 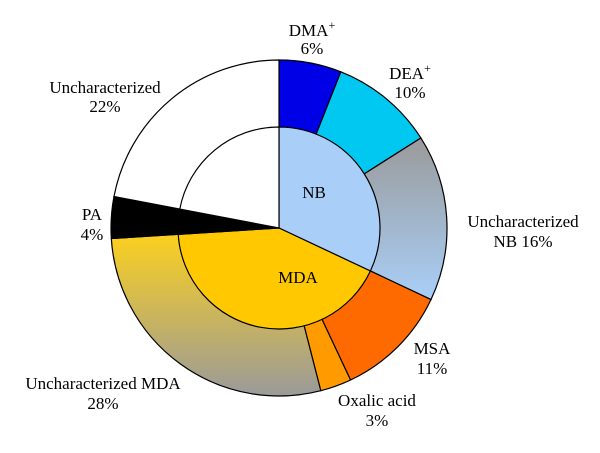 I want to click on label-oxalic-acid: Oxalic acid, so click(x=377, y=400).